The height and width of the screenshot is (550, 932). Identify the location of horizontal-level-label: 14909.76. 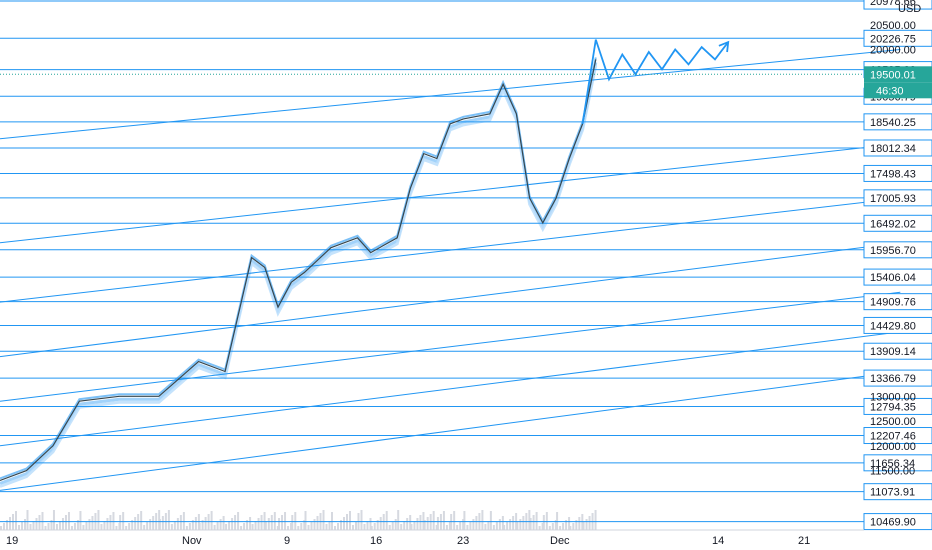
(893, 303).